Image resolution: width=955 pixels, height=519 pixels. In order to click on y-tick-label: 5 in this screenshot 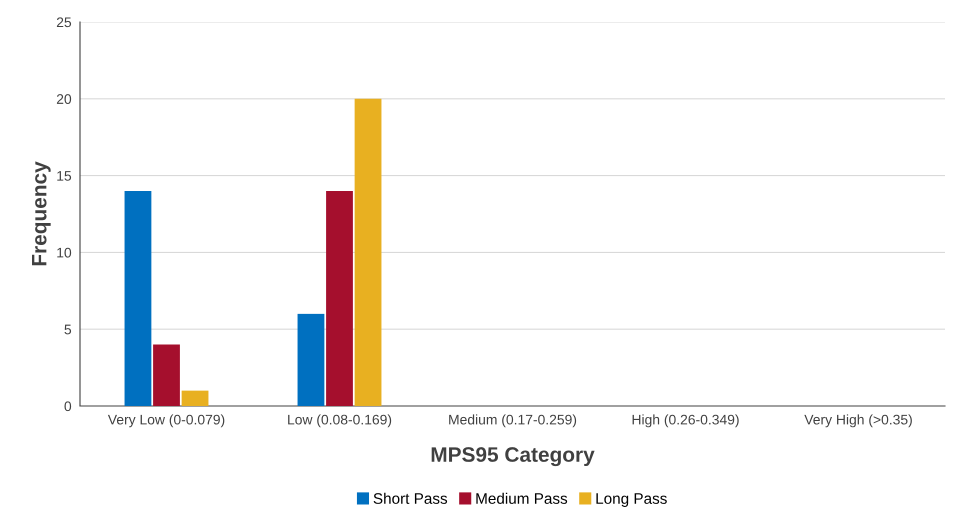, I will do `click(68, 329)`.